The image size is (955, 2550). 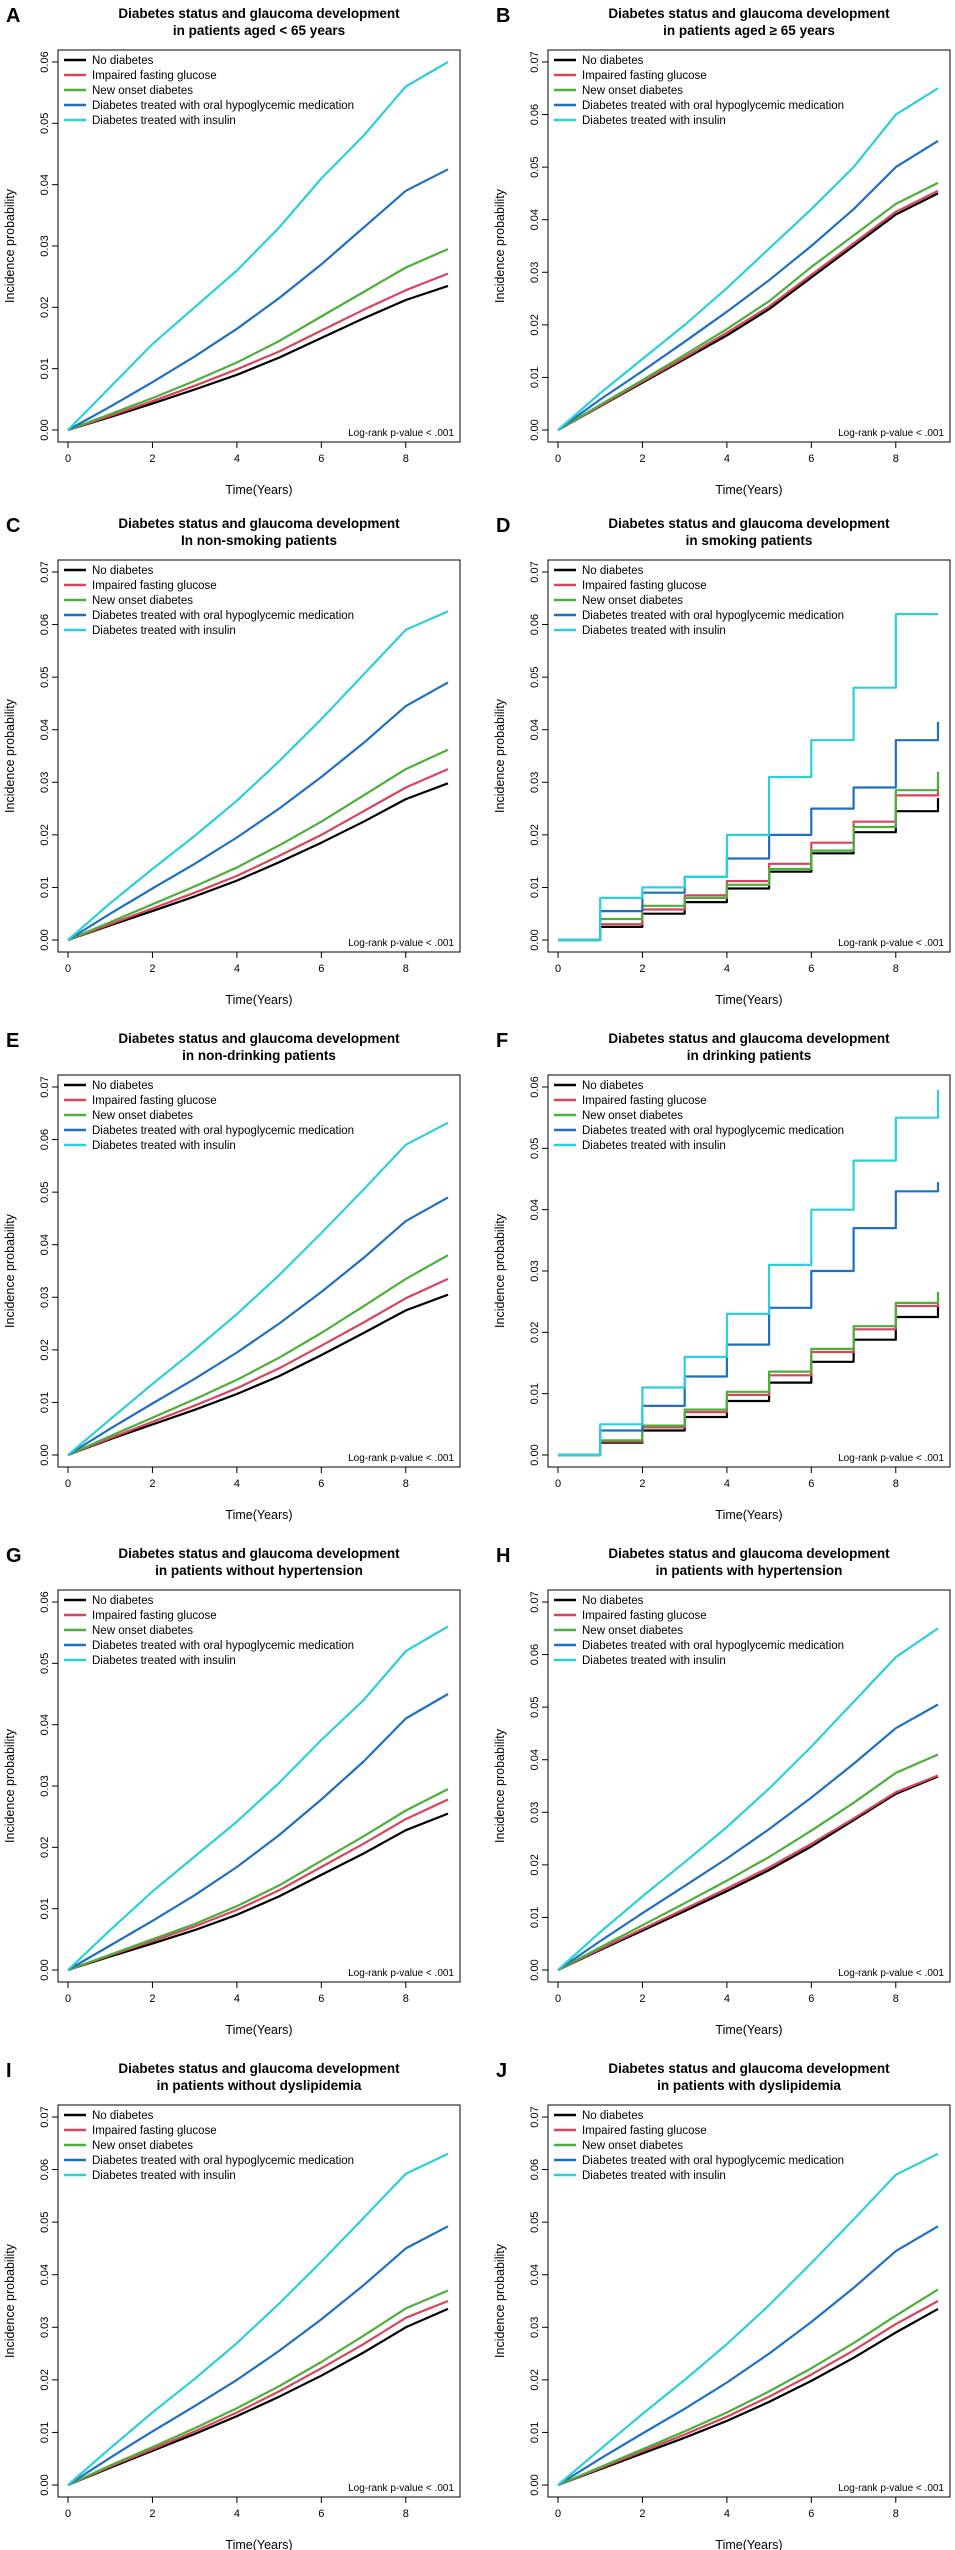 What do you see at coordinates (749, 2085) in the screenshot?
I see `chart-title-line2: in patients with dyslipidemia` at bounding box center [749, 2085].